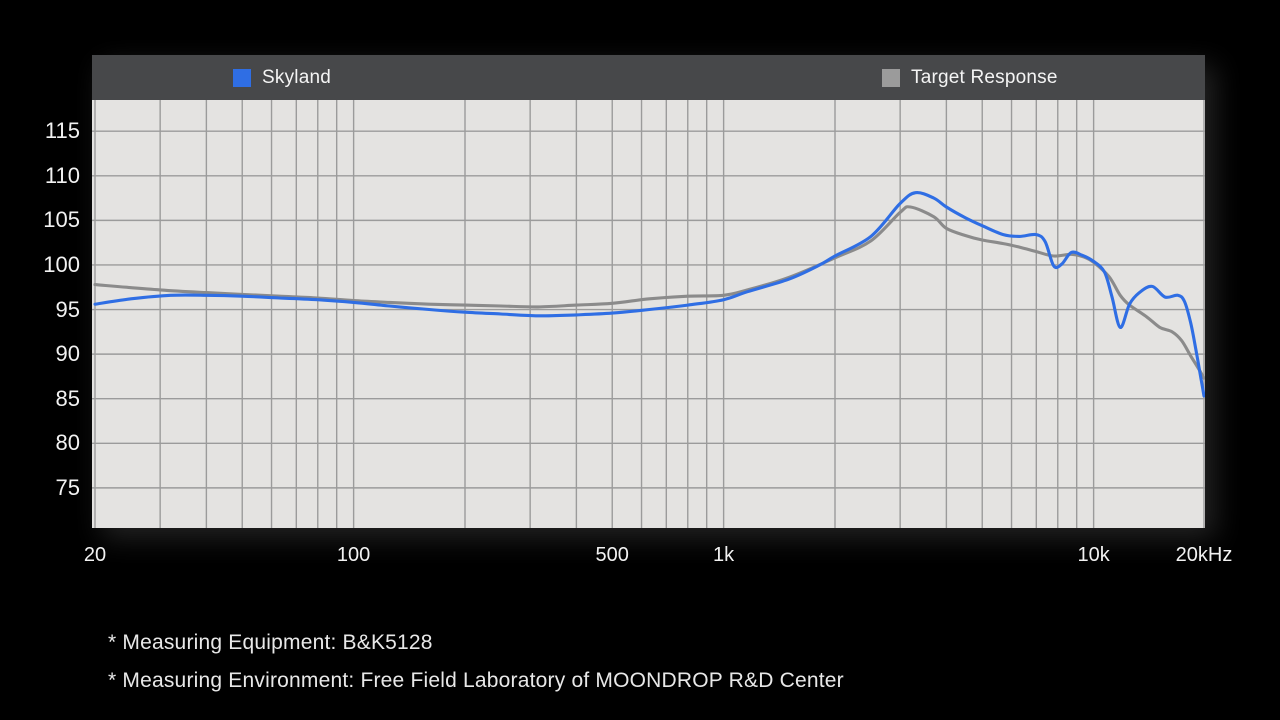 The image size is (1280, 720). What do you see at coordinates (1204, 555) in the screenshot?
I see `x-tick-label: 20kHz` at bounding box center [1204, 555].